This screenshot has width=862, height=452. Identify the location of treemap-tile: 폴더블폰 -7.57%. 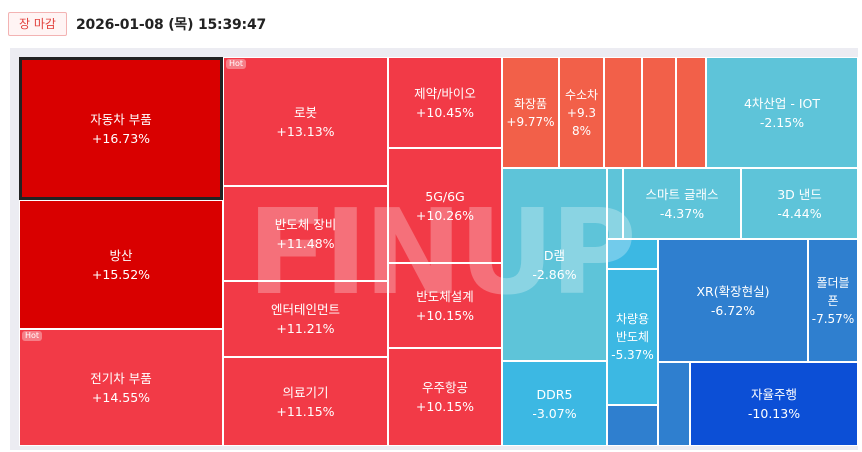
(833, 300).